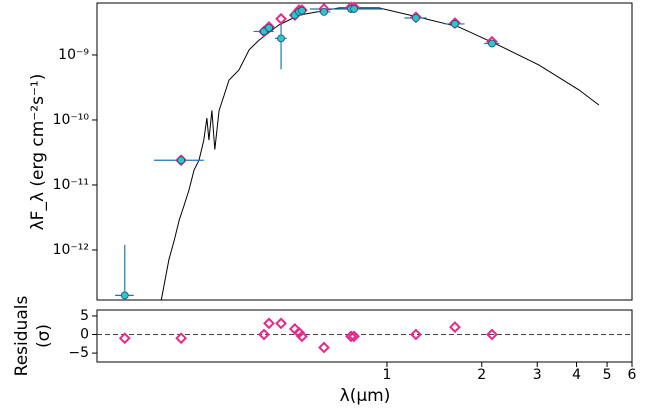 Image resolution: width=659 pixels, height=409 pixels. Describe the element at coordinates (71, 120) in the screenshot. I see `y-tick-label: 10⁻¹⁰` at that location.